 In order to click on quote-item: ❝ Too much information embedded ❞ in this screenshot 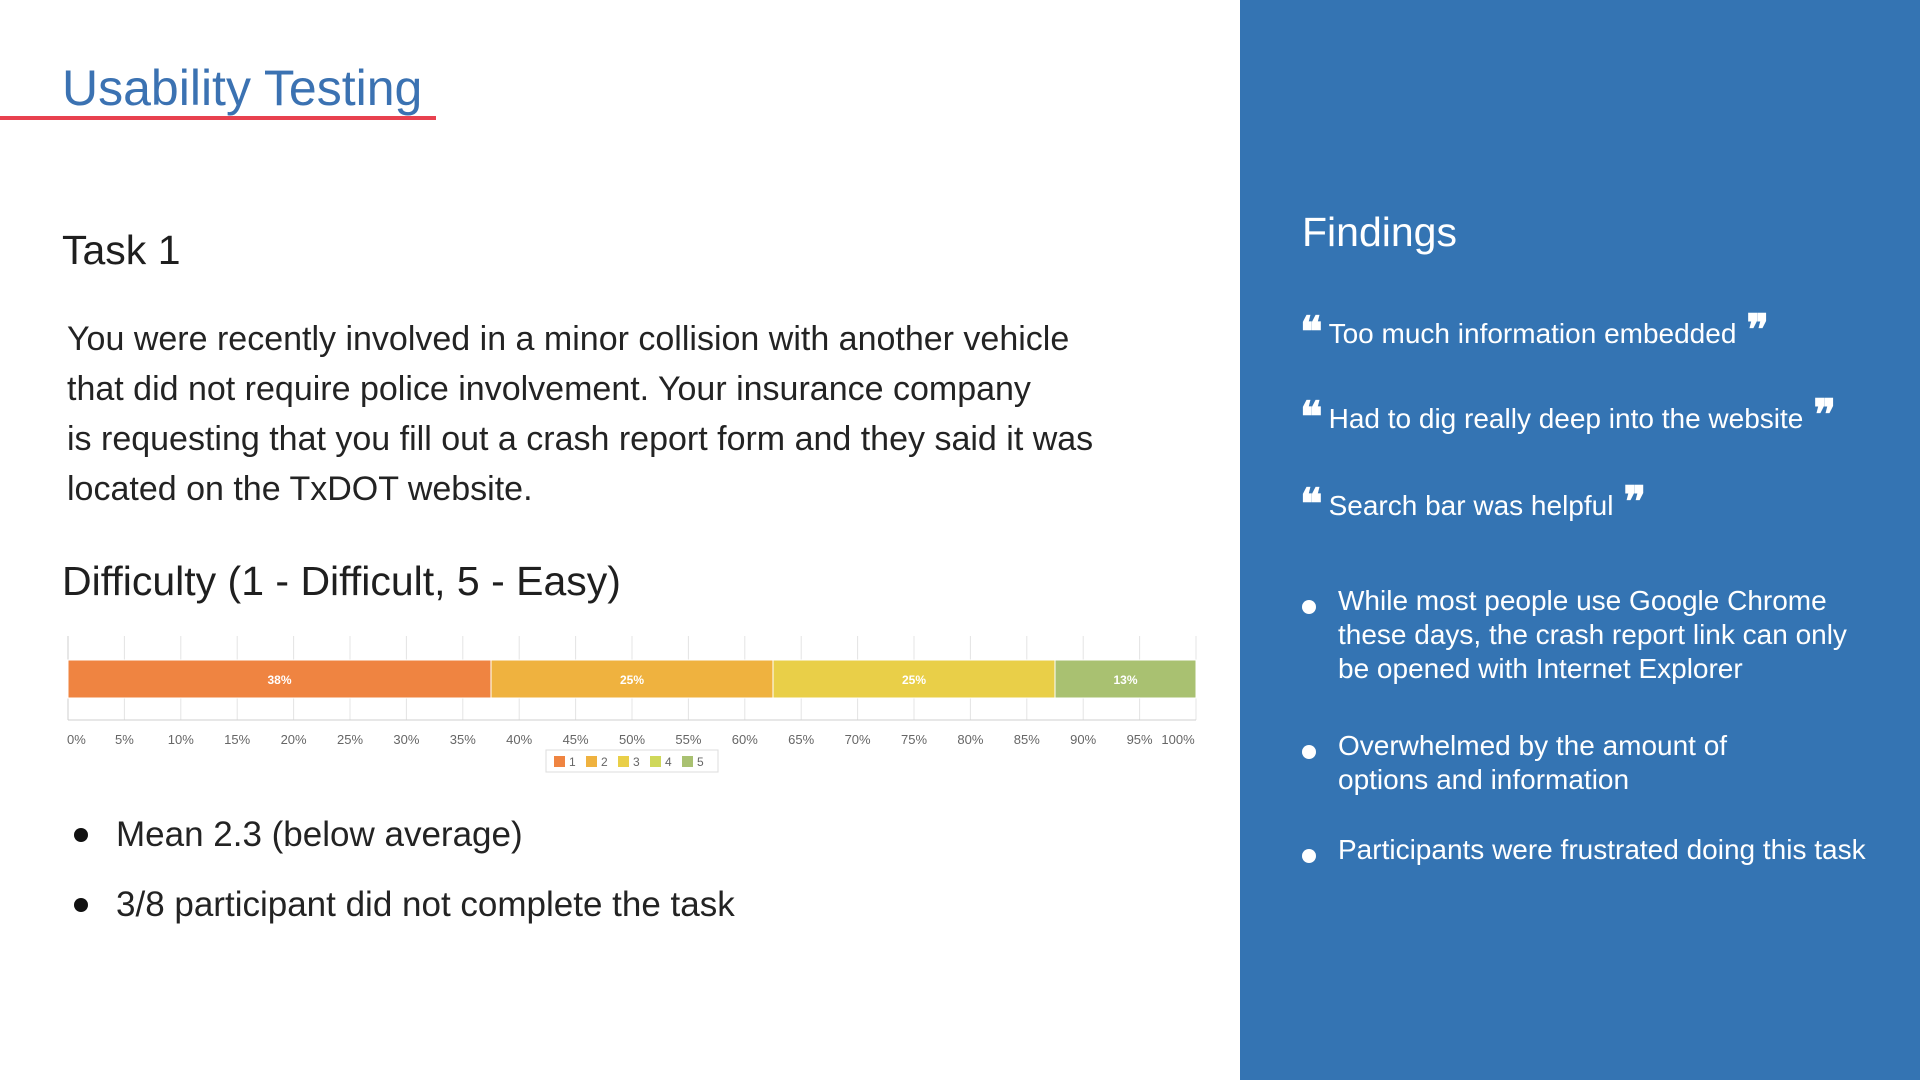, I will do `click(1535, 330)`.